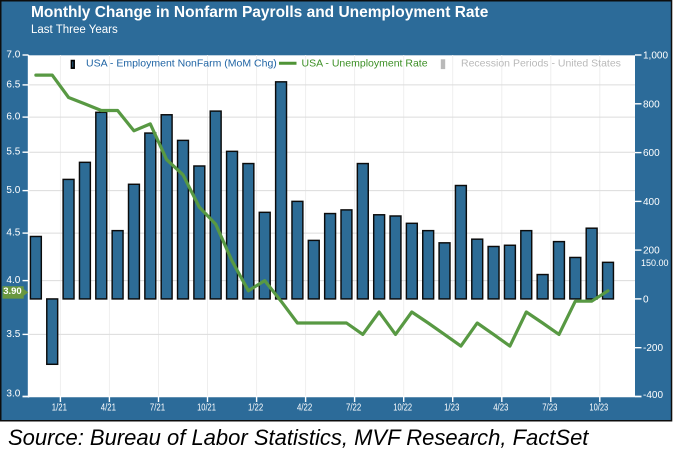  Describe the element at coordinates (541, 63) in the screenshot. I see `svg-text:Recession Periods - United Sta: Recession Periods - United States` at that location.